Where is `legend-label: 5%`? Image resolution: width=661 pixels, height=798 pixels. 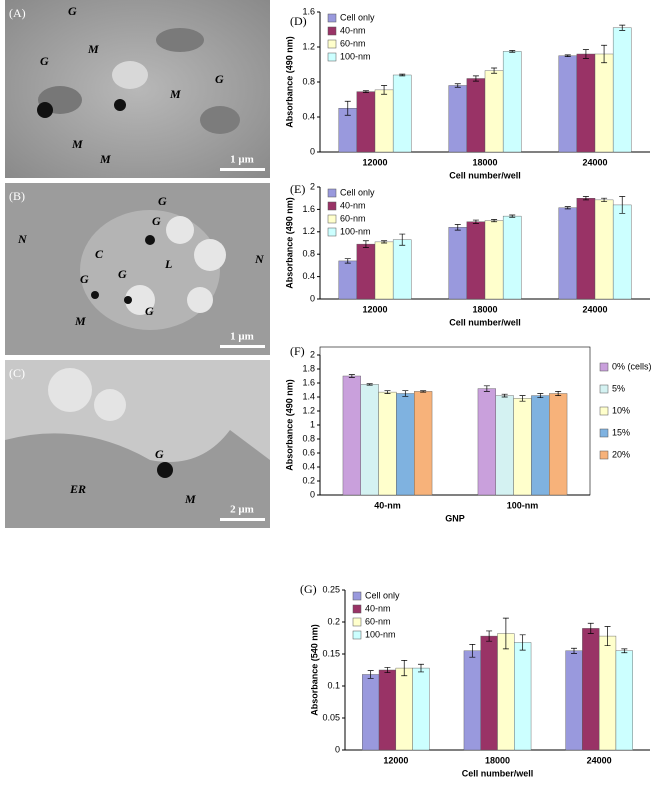
legend-label: 5% is located at coordinates (618, 388).